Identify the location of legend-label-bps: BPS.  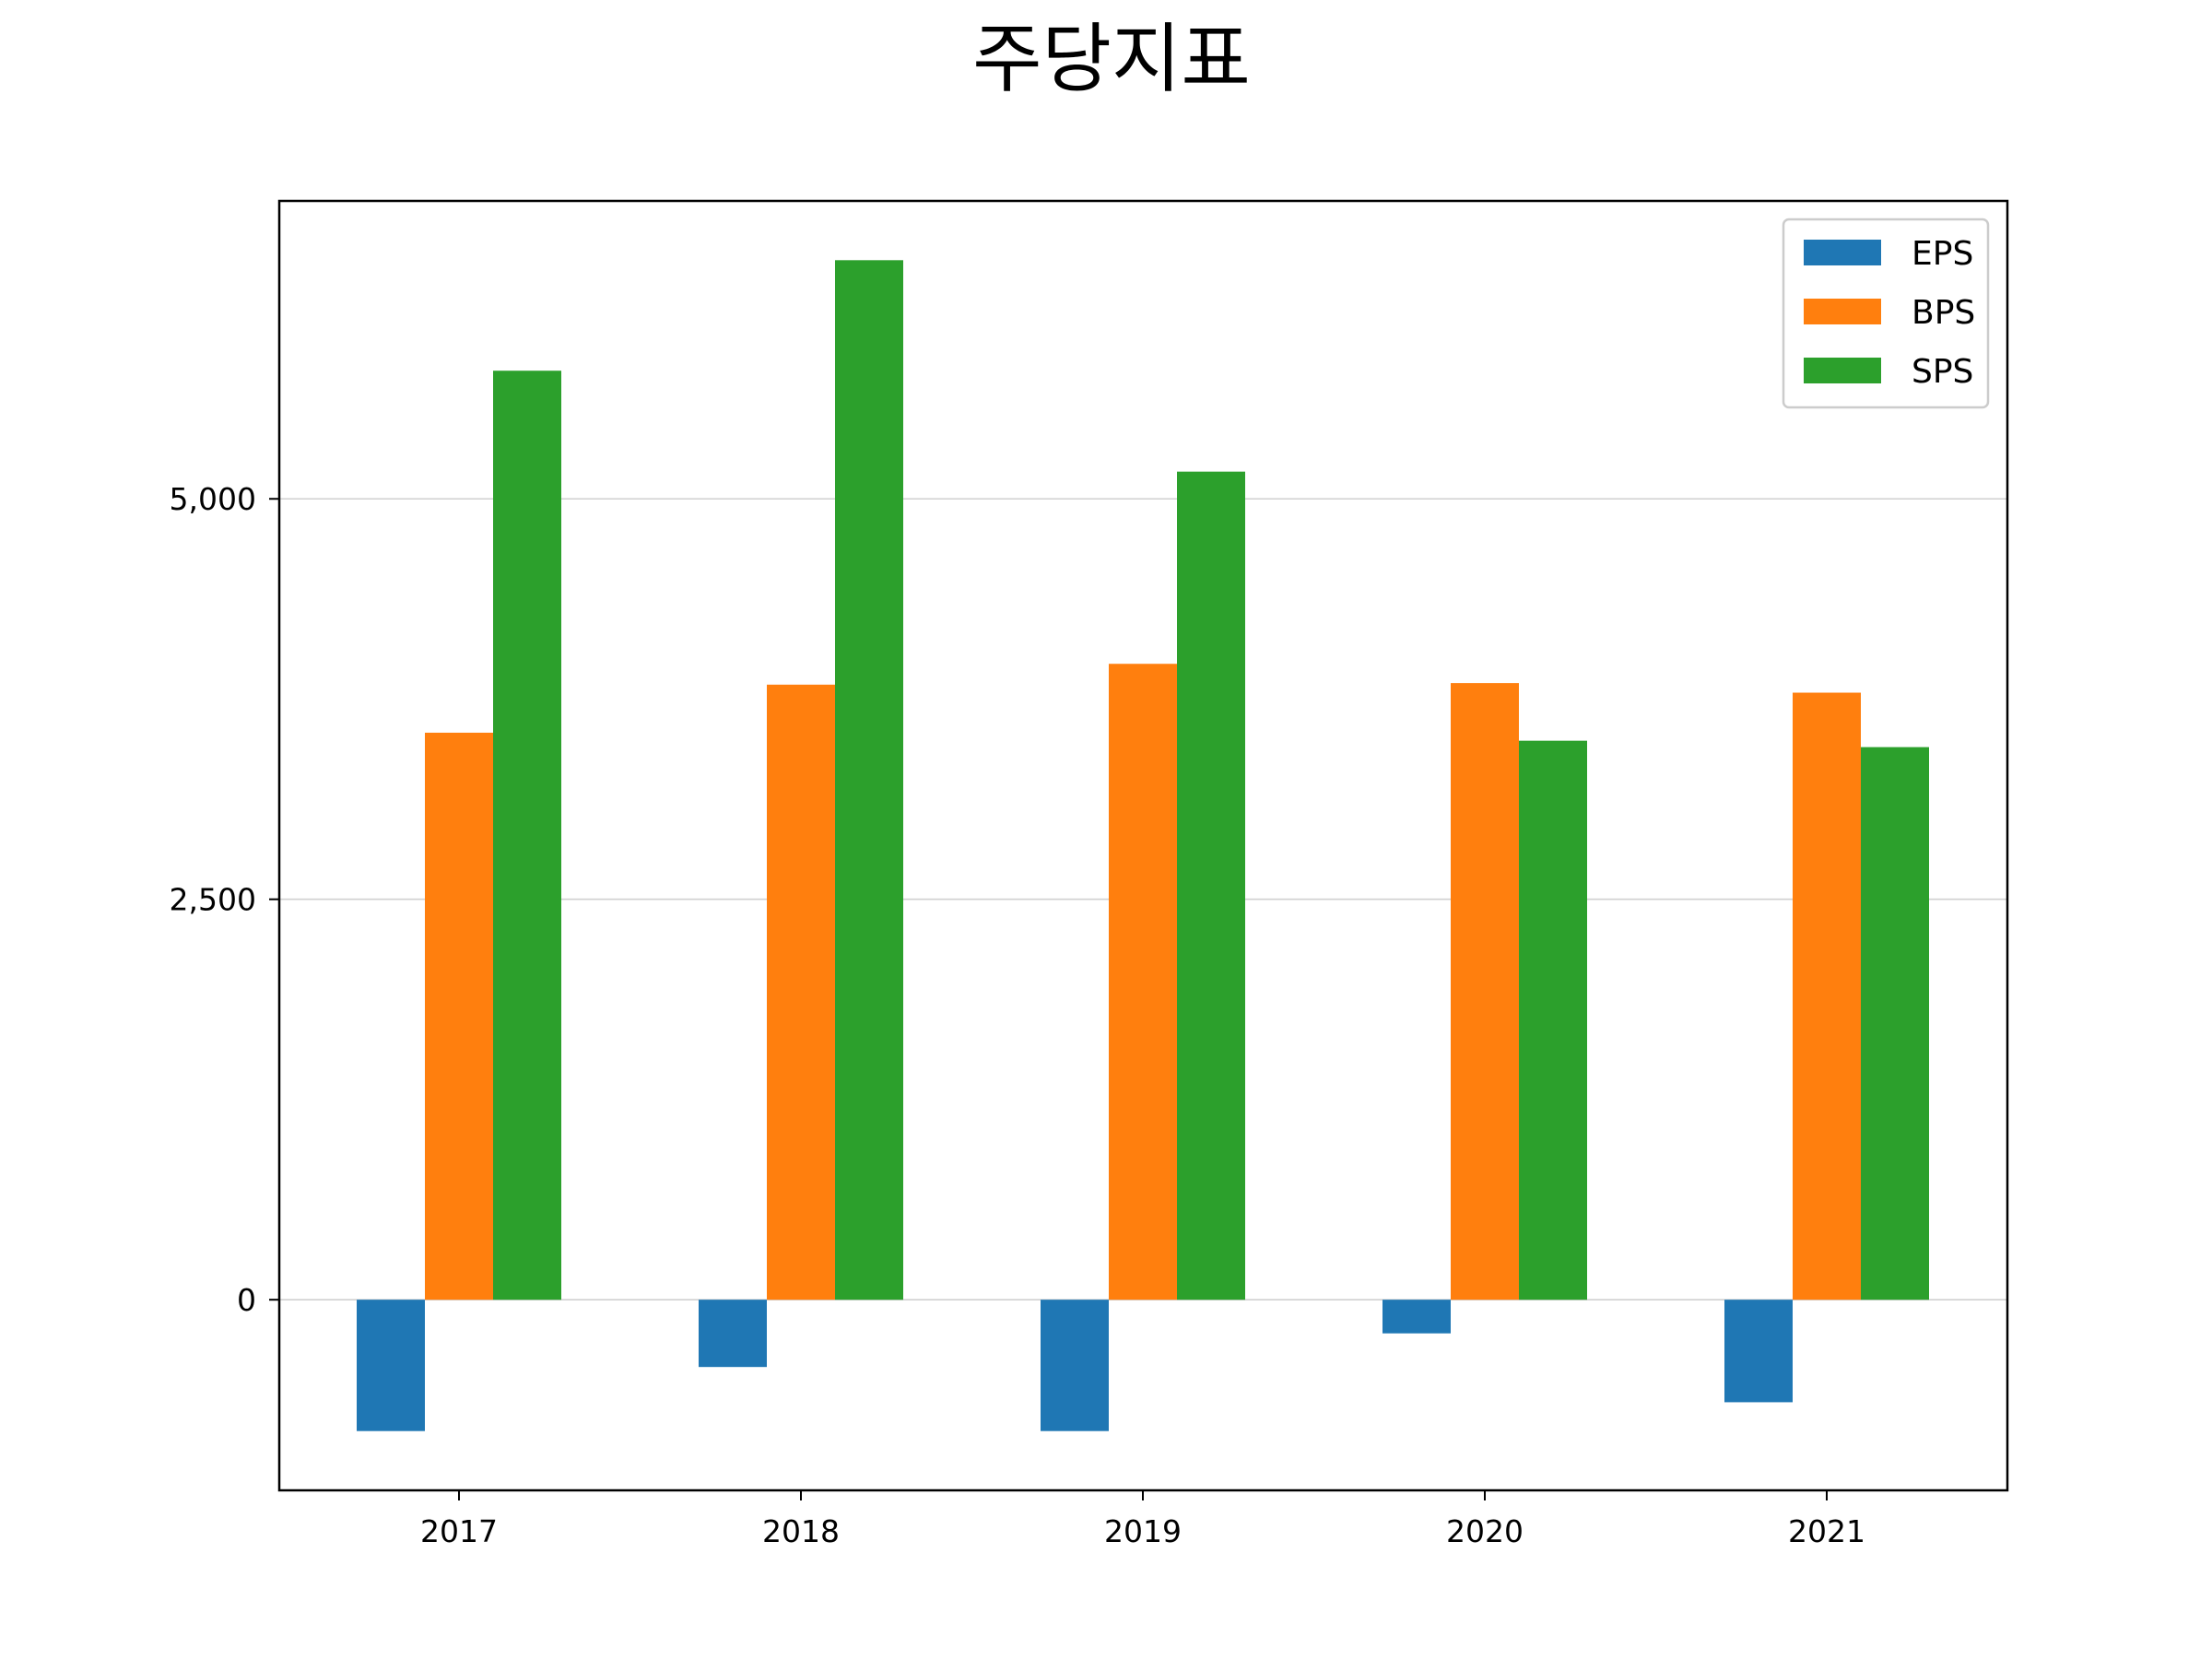
(1943, 313).